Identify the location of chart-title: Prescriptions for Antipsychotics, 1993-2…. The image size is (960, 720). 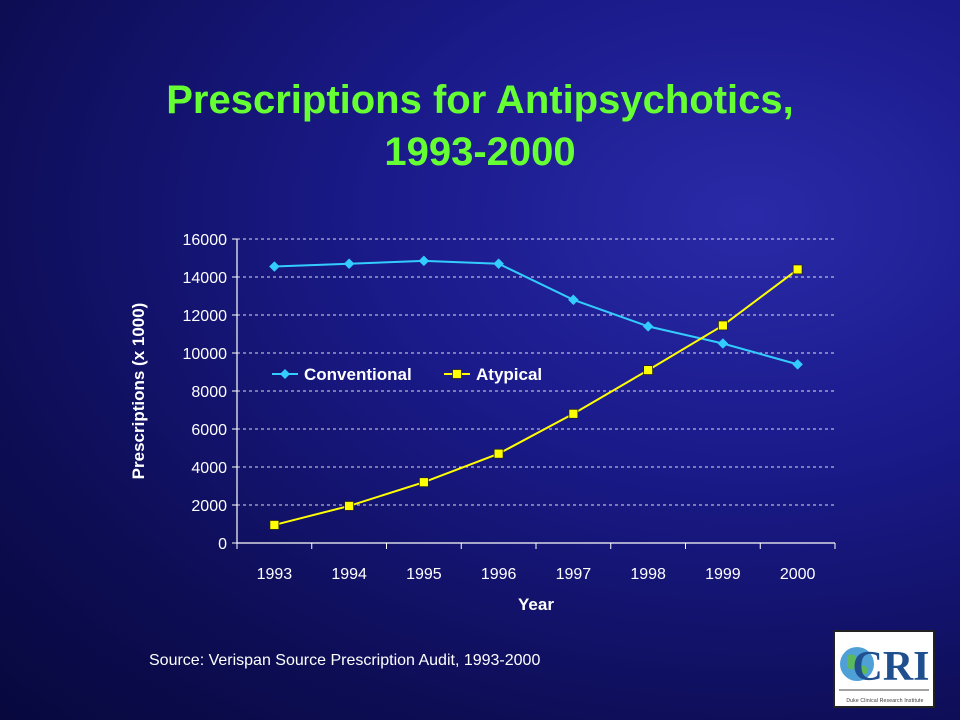
(480, 126).